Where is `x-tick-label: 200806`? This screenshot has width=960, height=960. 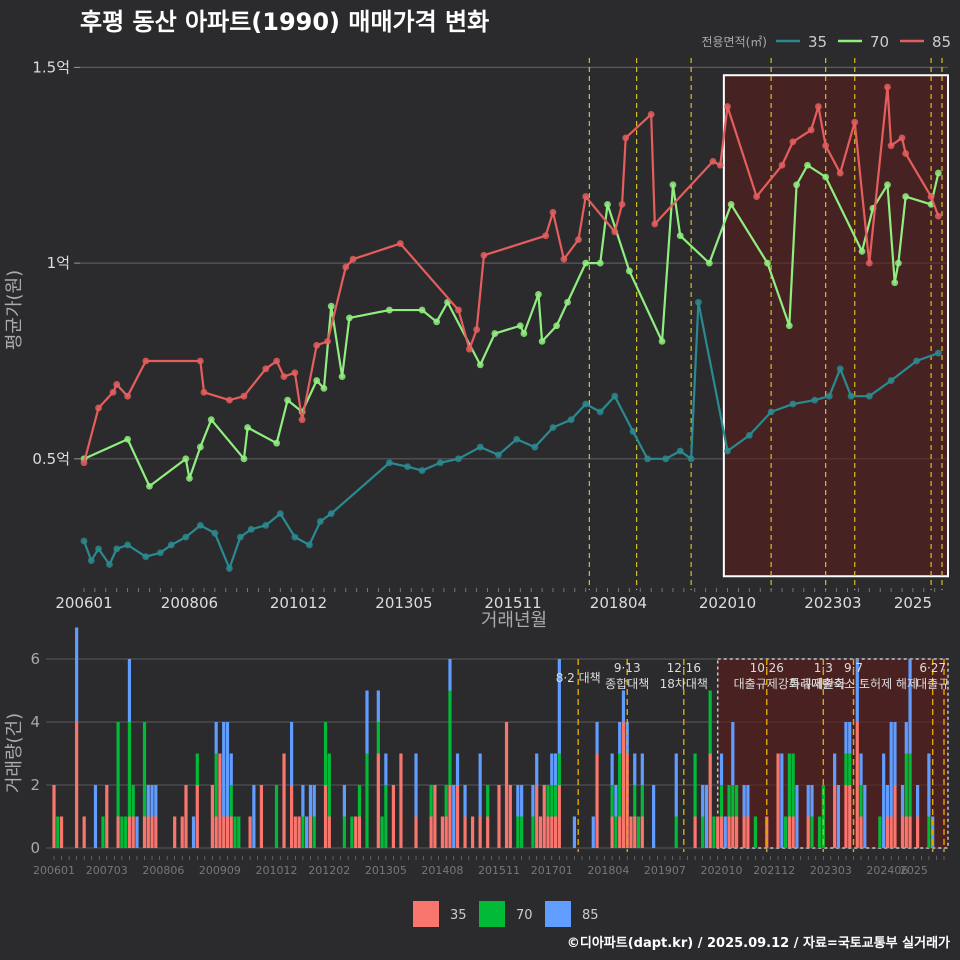
x-tick-label: 200806 is located at coordinates (189, 603).